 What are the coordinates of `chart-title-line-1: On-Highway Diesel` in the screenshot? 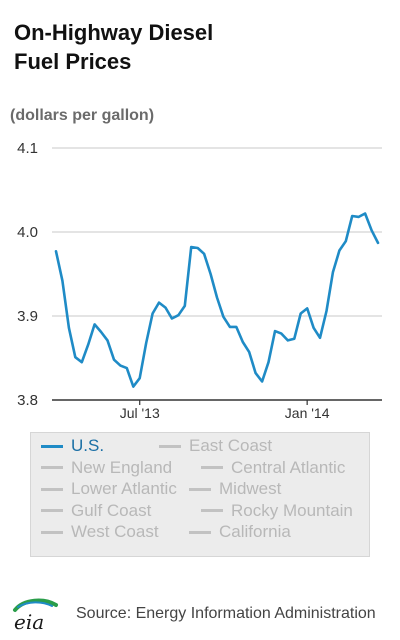 It's located at (114, 32).